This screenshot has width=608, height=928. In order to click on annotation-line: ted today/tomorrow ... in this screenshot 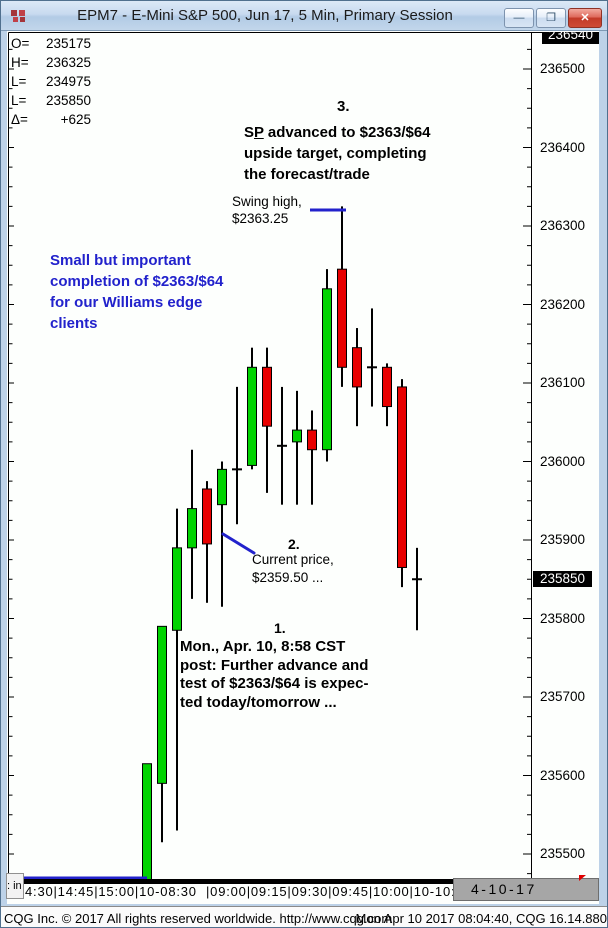, I will do `click(258, 702)`.